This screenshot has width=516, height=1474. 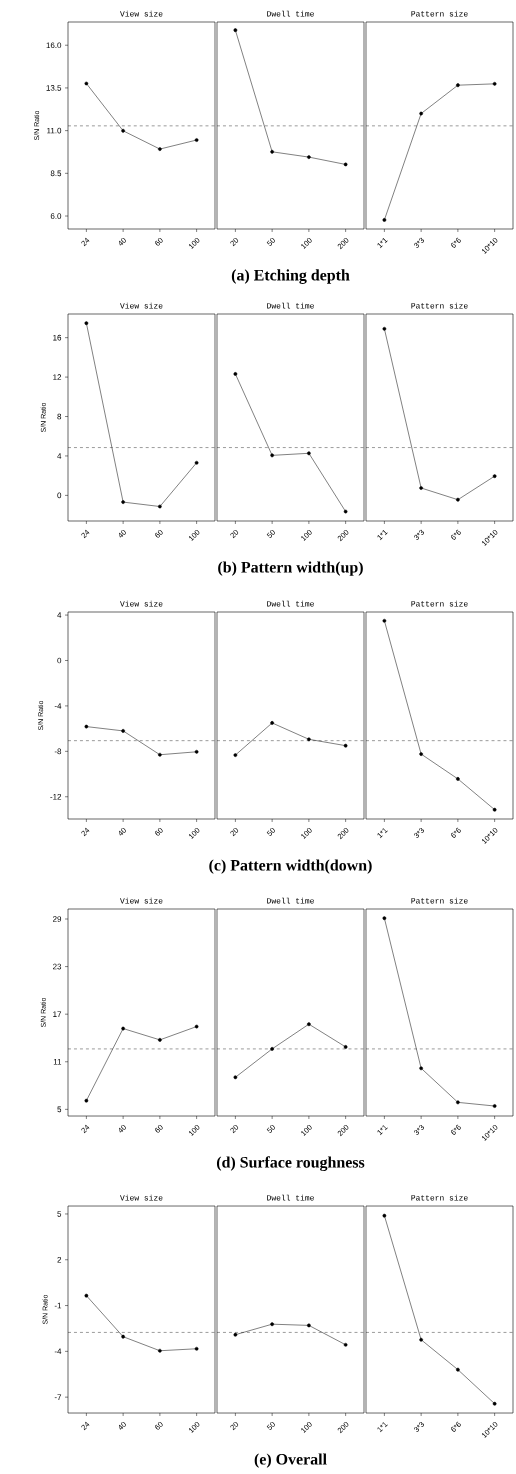 What do you see at coordinates (290, 866) in the screenshot?
I see `text: (c) Pattern width(down)` at bounding box center [290, 866].